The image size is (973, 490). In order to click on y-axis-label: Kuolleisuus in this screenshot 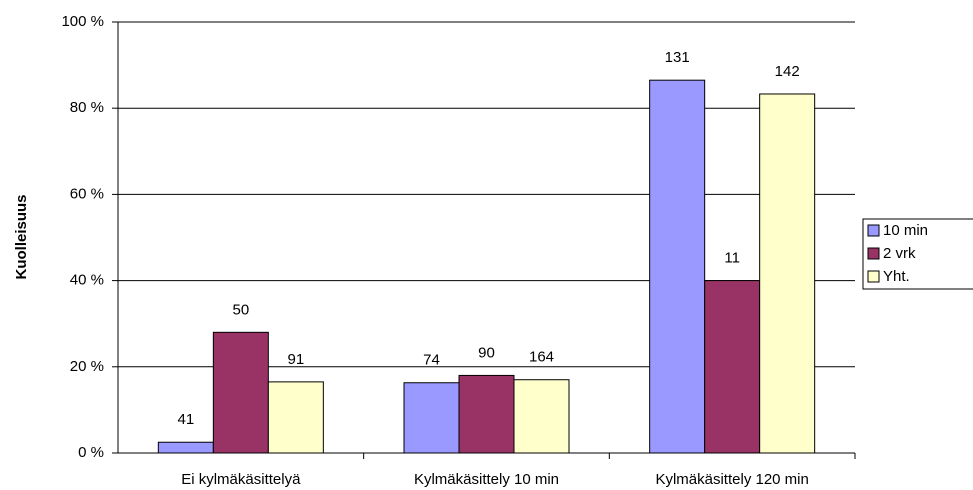, I will do `click(21, 236)`.